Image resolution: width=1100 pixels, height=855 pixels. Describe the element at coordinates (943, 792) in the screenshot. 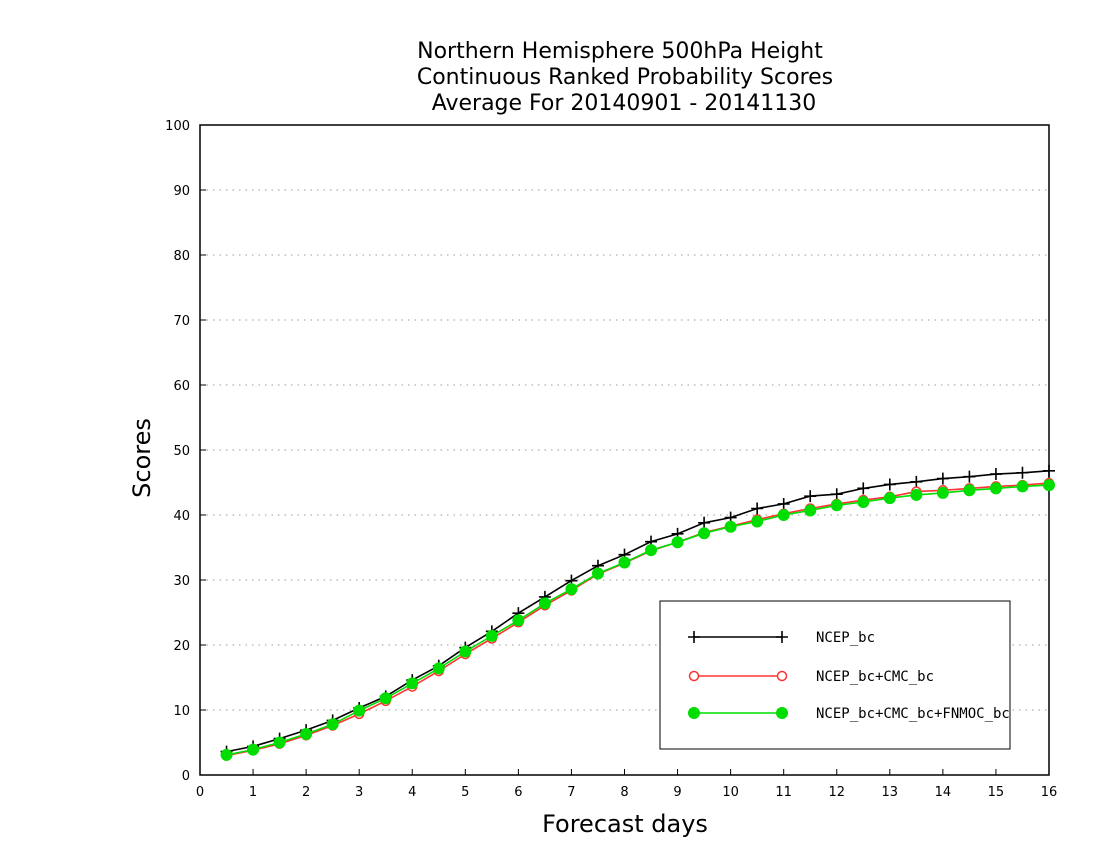

I see `x-tick-label: 14` at that location.